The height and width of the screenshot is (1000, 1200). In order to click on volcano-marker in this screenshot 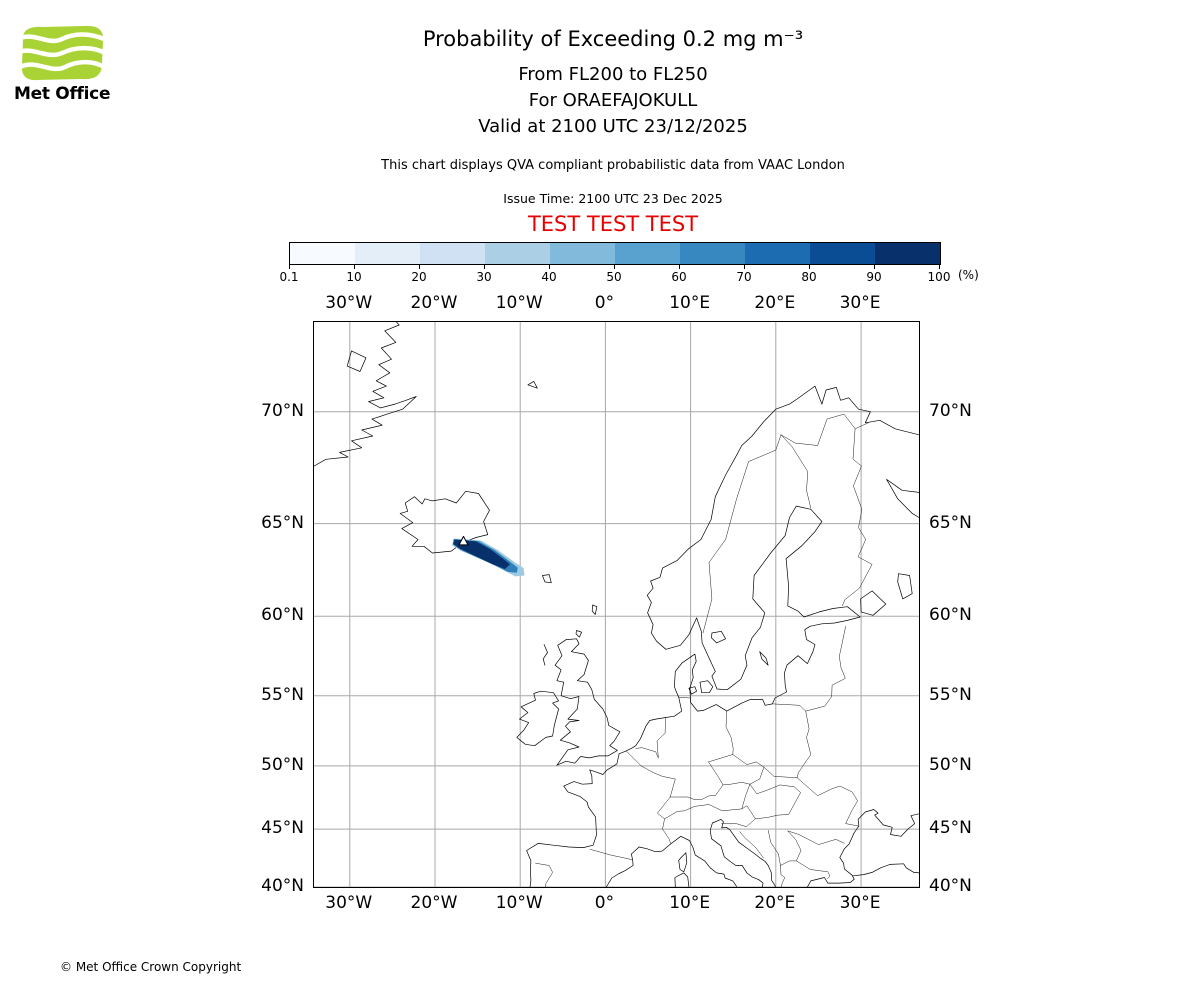, I will do `click(463, 540)`.